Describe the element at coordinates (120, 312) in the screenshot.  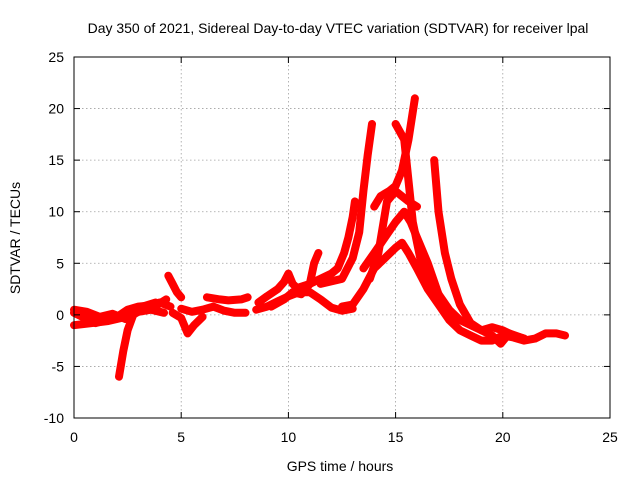
I see `series-line-sat-c` at that location.